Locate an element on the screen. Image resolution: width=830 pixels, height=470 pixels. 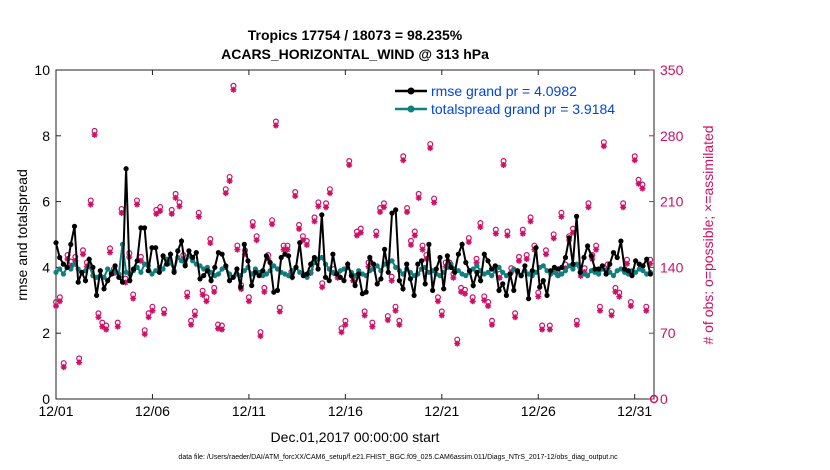
y-left-tick-label: 4 is located at coordinates (46, 267).